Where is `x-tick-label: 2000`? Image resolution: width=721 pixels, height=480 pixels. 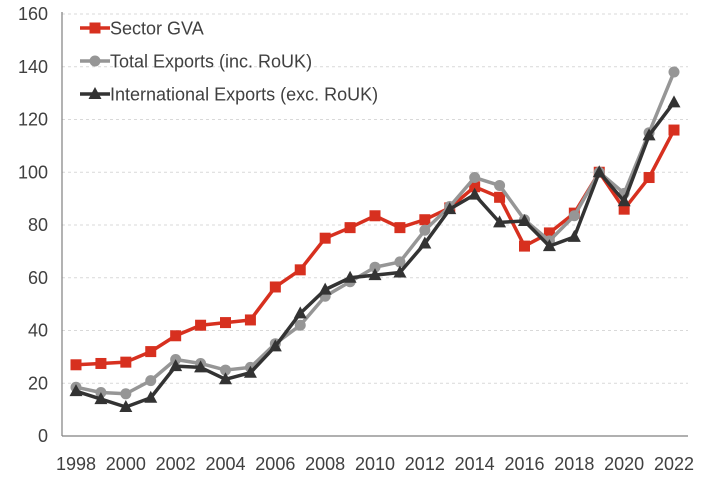
x-tick-label: 2000 is located at coordinates (126, 464).